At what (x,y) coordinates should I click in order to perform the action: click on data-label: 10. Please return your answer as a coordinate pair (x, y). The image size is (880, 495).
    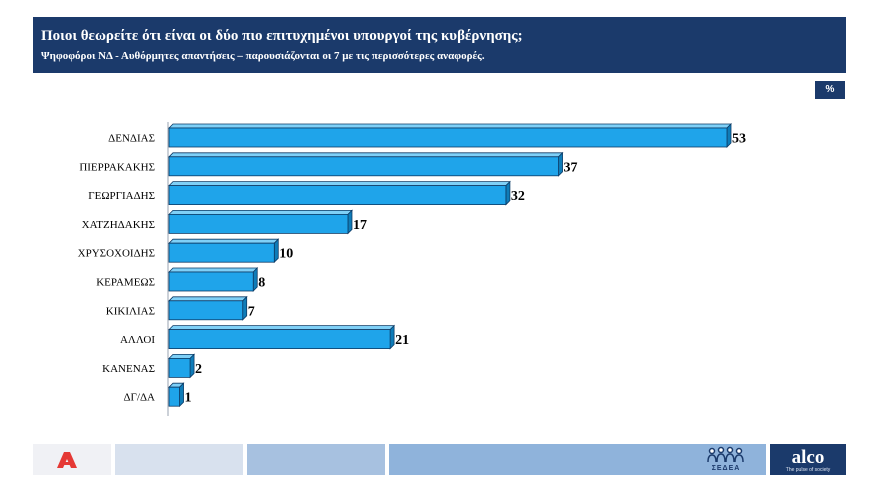
    Looking at the image, I should click on (286, 254).